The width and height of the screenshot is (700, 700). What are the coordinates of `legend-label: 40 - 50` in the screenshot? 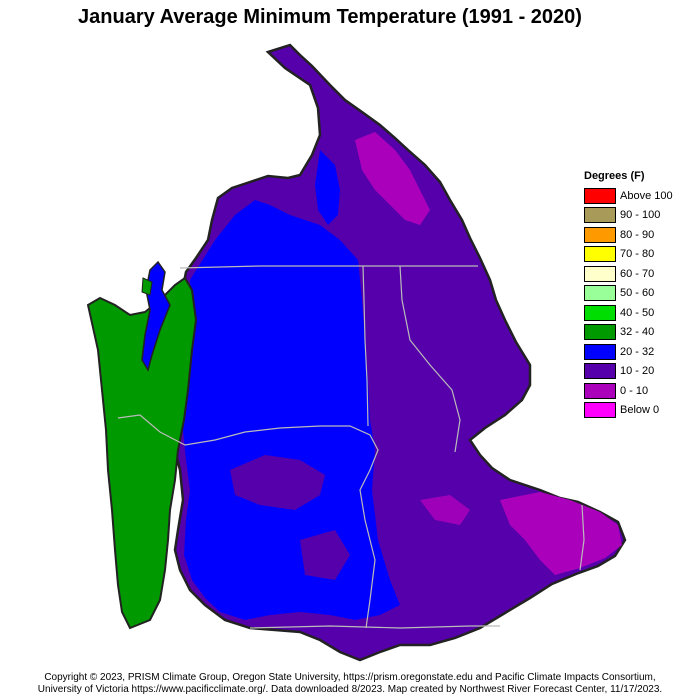 It's located at (637, 312).